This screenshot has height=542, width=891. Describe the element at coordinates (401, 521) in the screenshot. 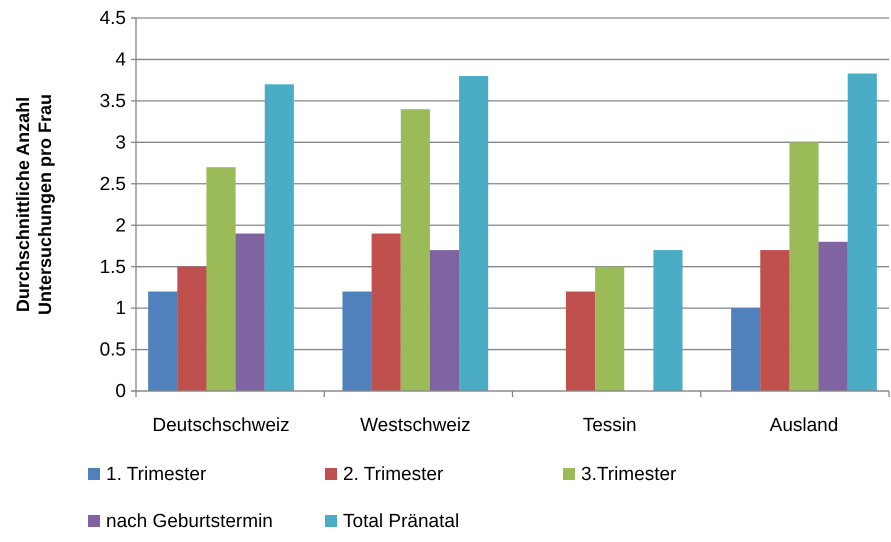

I see `legend-label: Total Pränatal` at that location.